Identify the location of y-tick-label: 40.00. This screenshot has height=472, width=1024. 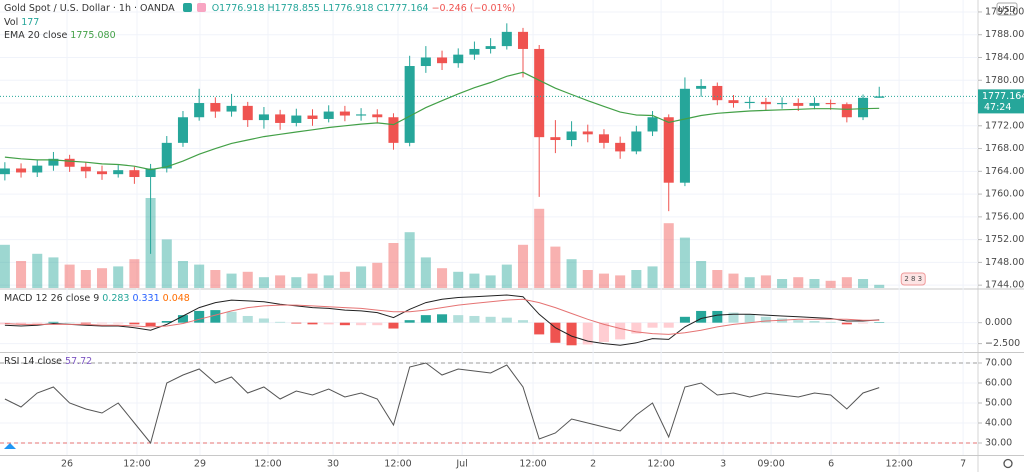
(998, 423).